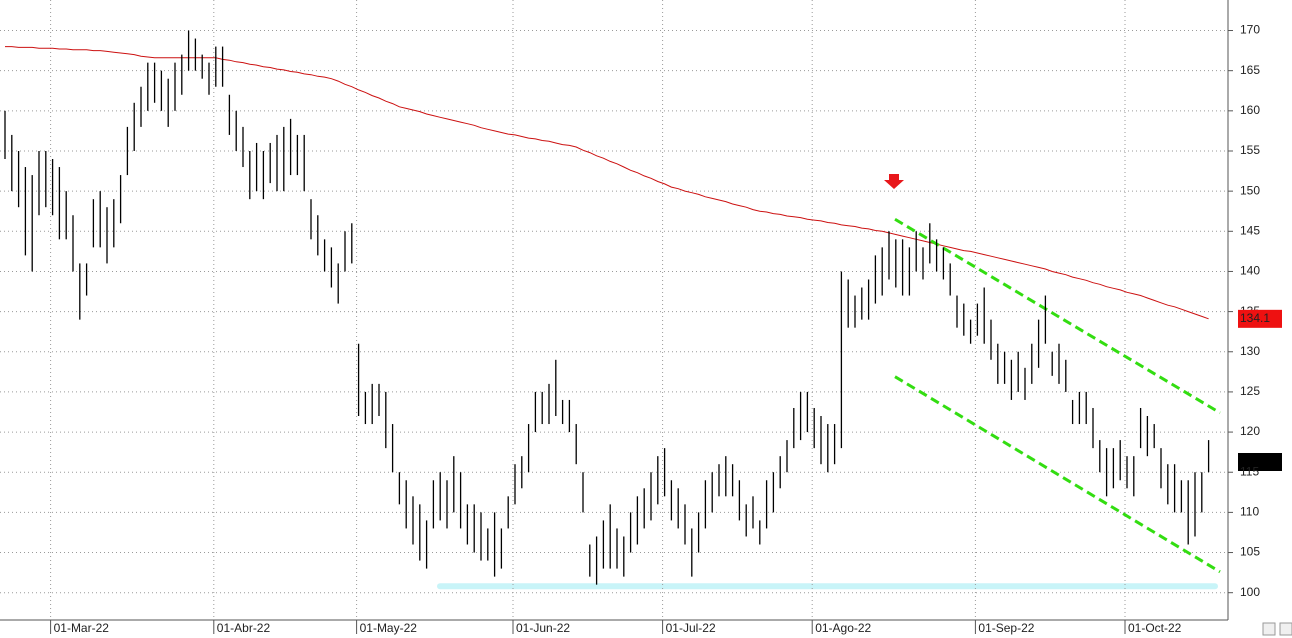  Describe the element at coordinates (82, 628) in the screenshot. I see `x-tick-label: 01-Mar-22` at that location.